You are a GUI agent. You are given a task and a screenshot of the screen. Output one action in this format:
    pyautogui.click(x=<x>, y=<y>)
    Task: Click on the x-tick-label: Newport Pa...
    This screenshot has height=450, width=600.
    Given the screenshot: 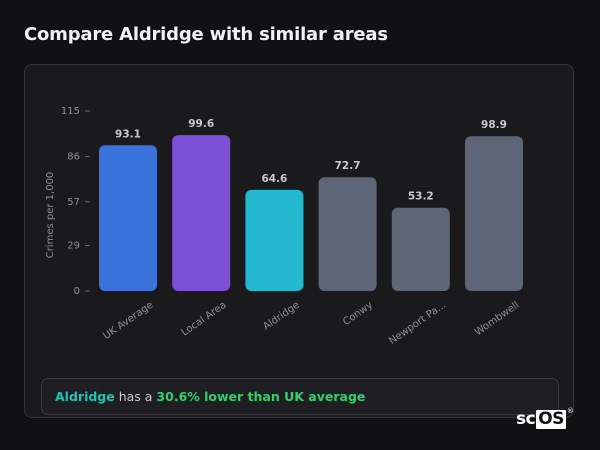 What is the action you would take?
    pyautogui.click(x=417, y=323)
    